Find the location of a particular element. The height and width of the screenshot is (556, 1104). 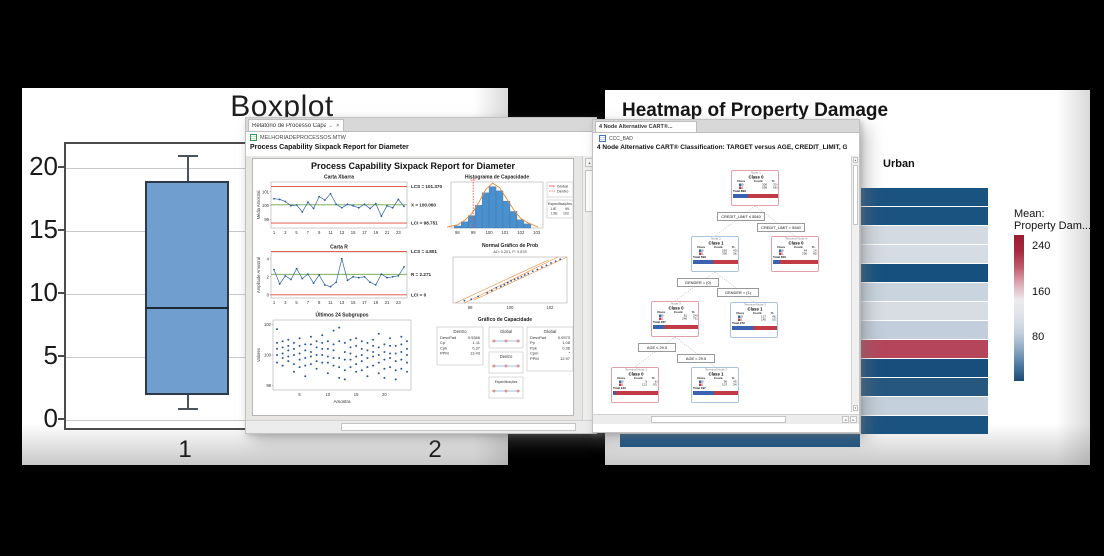

svg-text: 0.37 is located at coordinates (476, 347).